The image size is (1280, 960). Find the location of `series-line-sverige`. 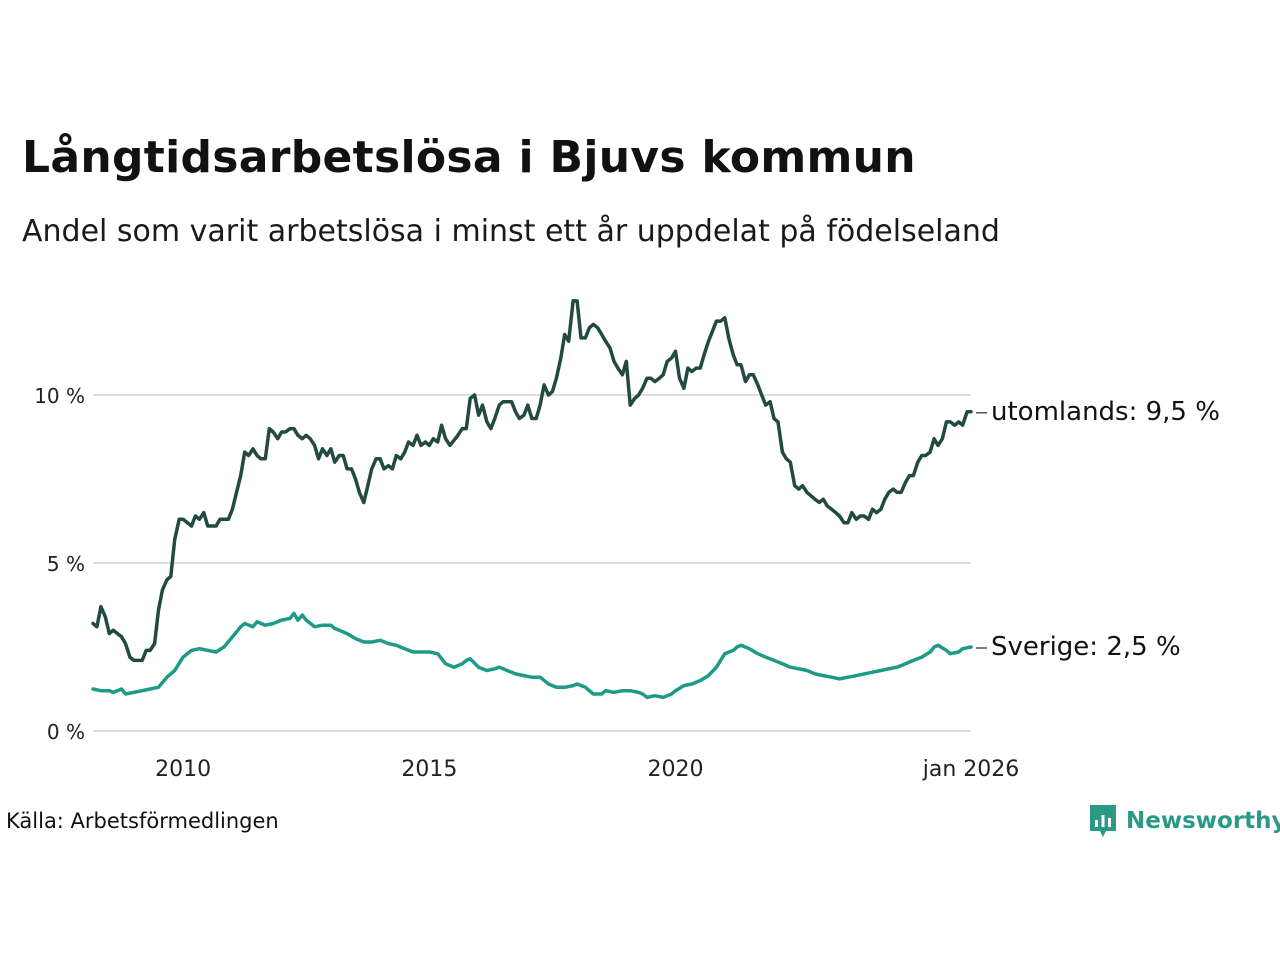

series-line-sverige is located at coordinates (532, 655).